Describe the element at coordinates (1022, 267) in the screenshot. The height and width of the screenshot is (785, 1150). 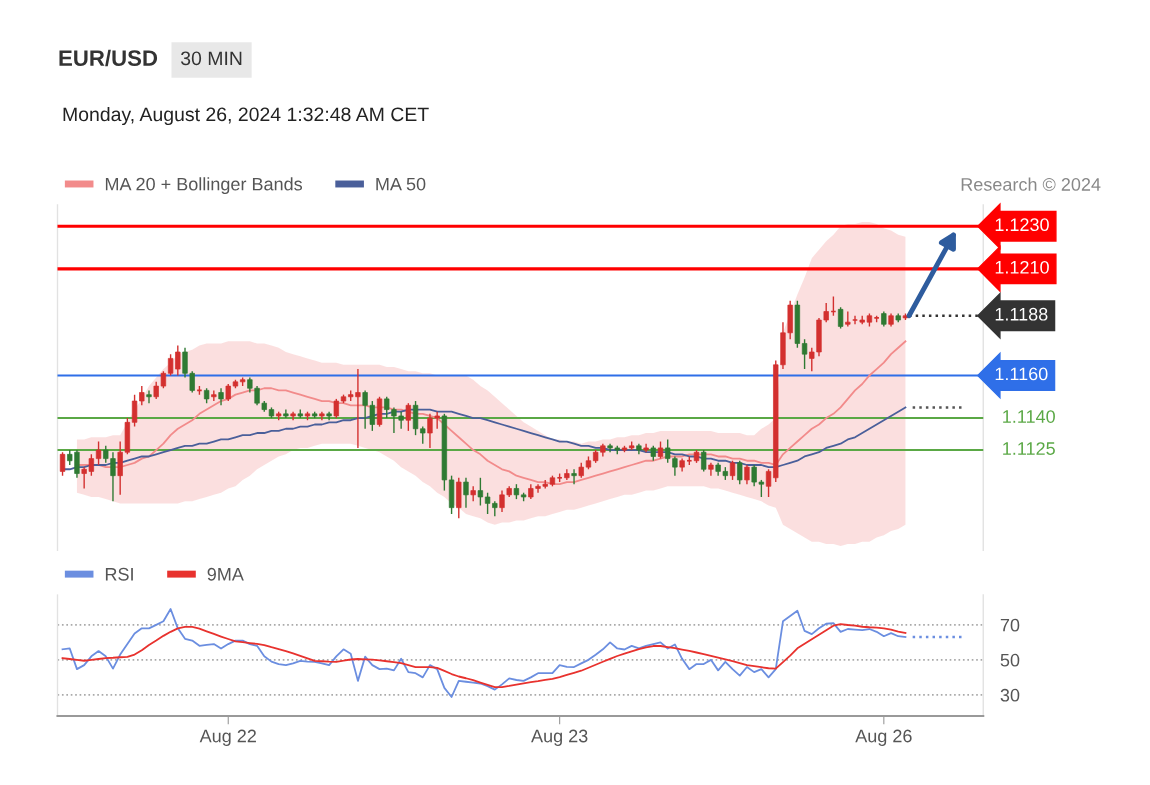
I see `ref-line-label: 1.1210` at that location.